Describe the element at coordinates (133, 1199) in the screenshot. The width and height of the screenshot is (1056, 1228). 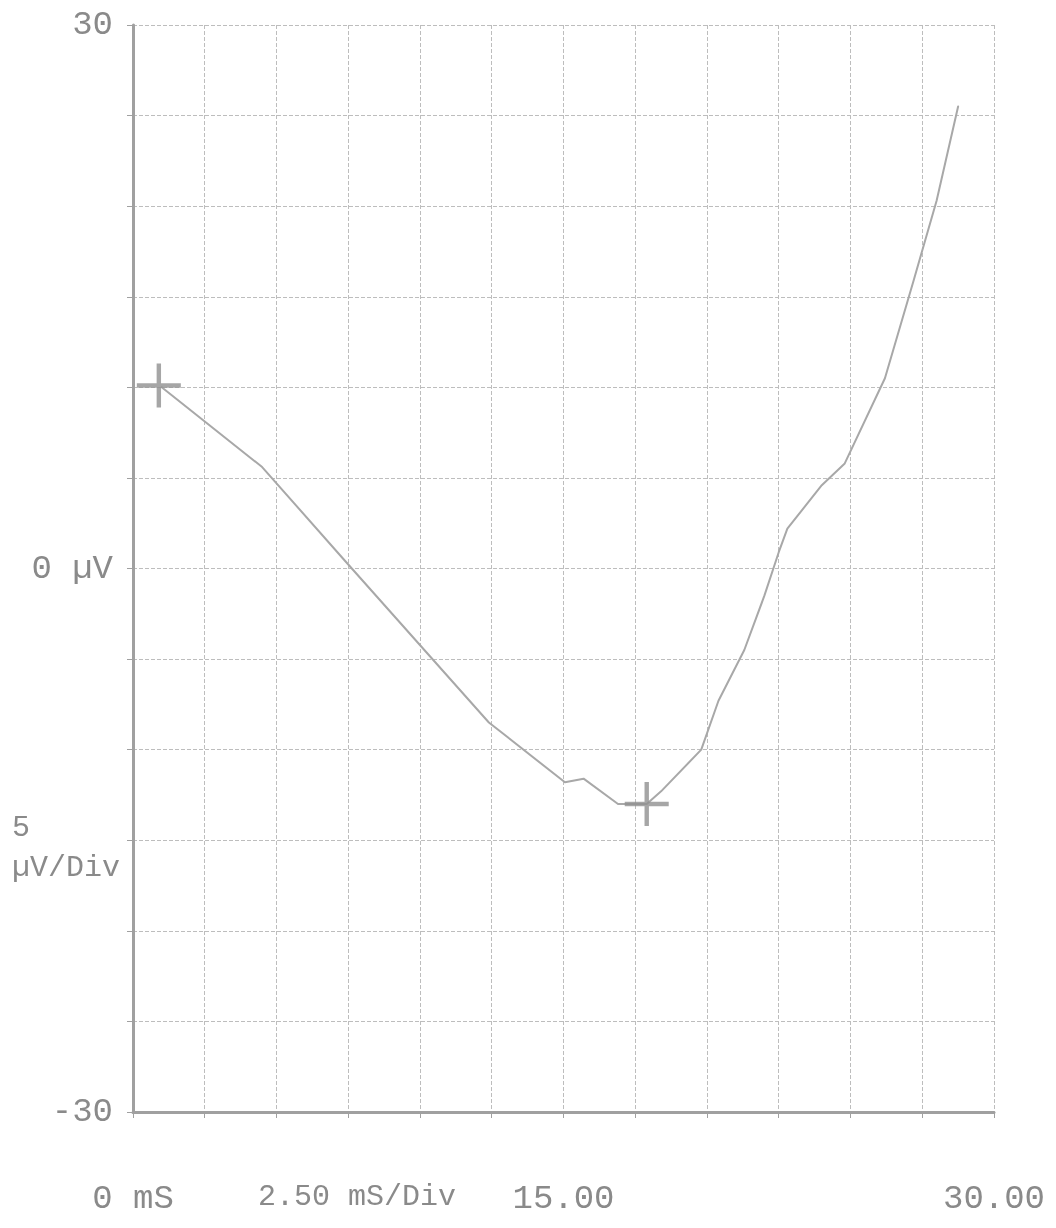
I see `x-tick-label: 0 mS` at that location.